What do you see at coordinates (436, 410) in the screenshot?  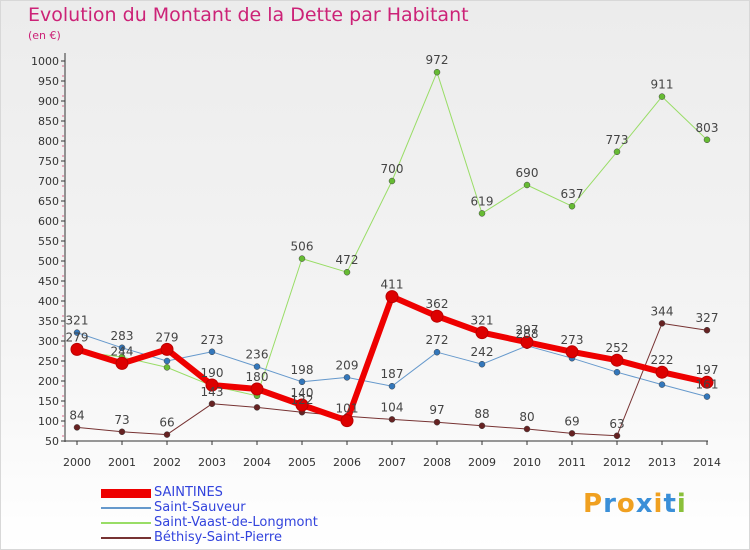 I see `data-label-b-thisy-saint-pierre: 97` at bounding box center [436, 410].